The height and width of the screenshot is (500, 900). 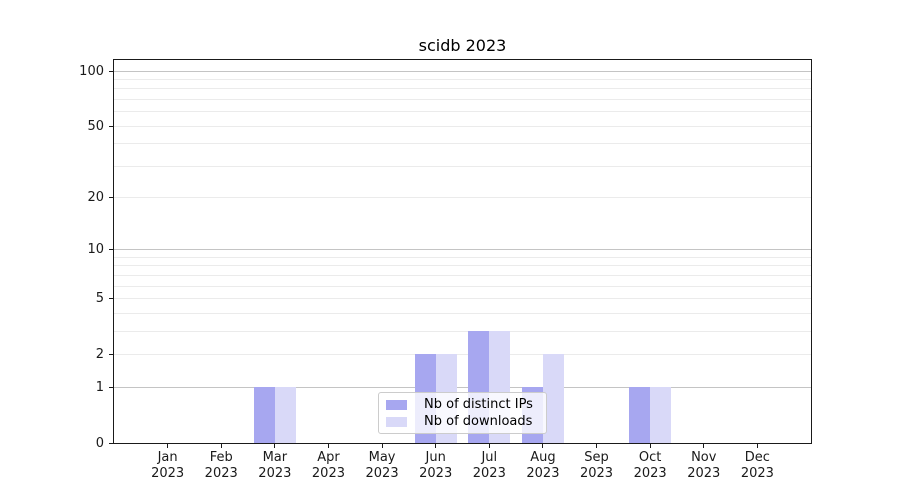 What do you see at coordinates (95, 250) in the screenshot?
I see `y-tick-label: 10` at bounding box center [95, 250].